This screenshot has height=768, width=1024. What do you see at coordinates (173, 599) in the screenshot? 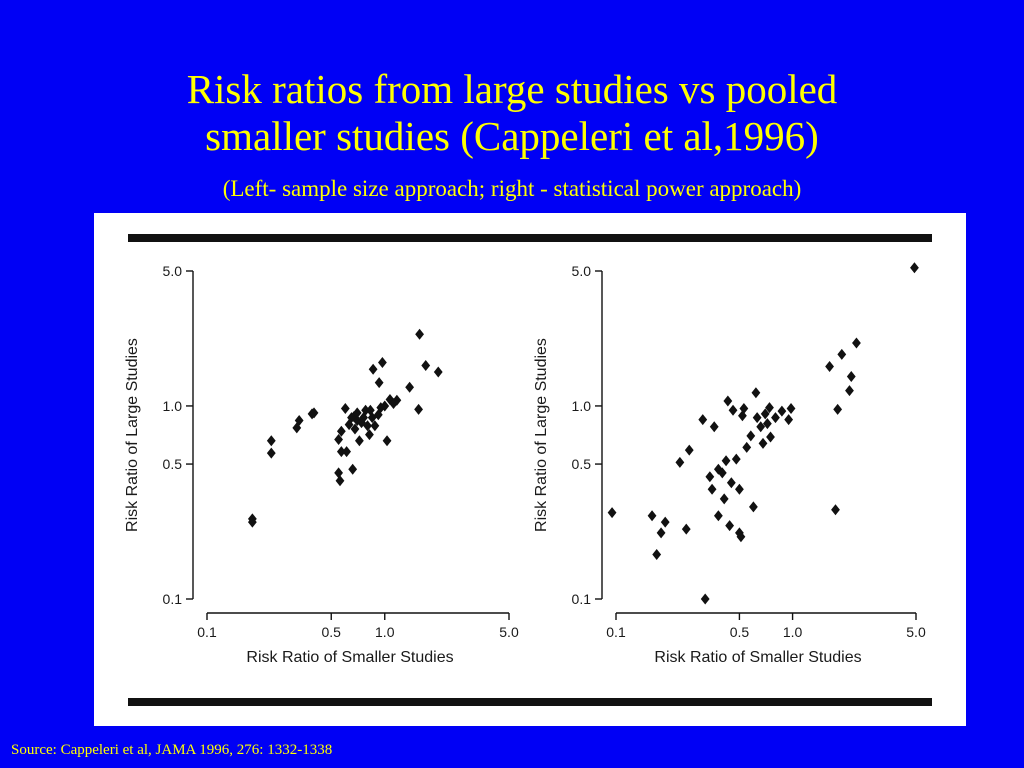
I see `chart1-y-tick-label-0: 0.1` at bounding box center [173, 599].